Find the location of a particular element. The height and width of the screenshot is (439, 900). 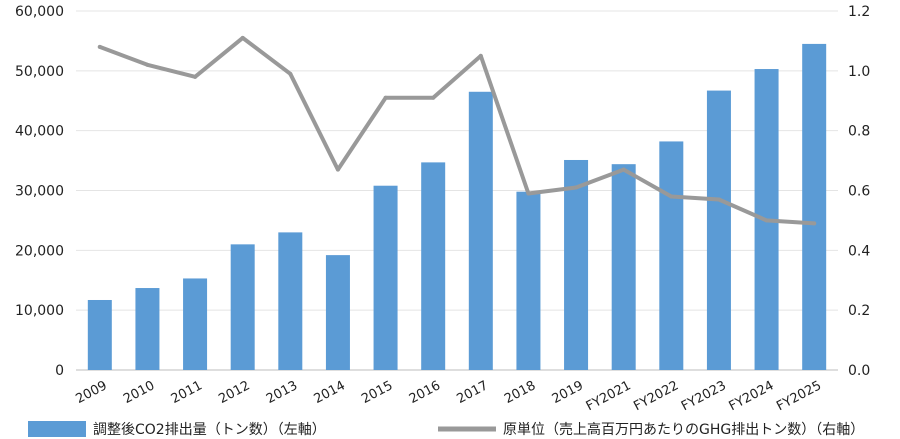

legend-item-bar: 調整後CO2排出量（トン数）（左軸） is located at coordinates (177, 429).